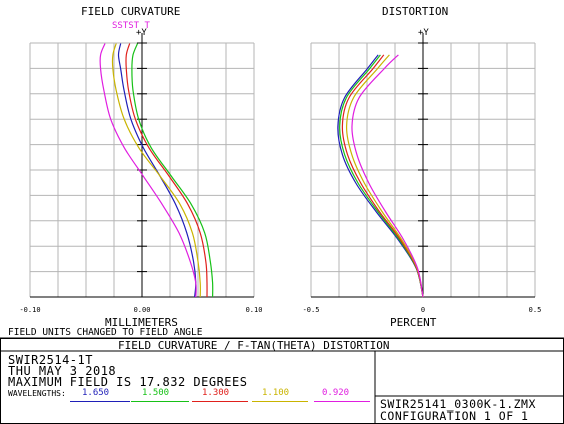  I want to click on wavelength-5: 0.920, so click(336, 393).